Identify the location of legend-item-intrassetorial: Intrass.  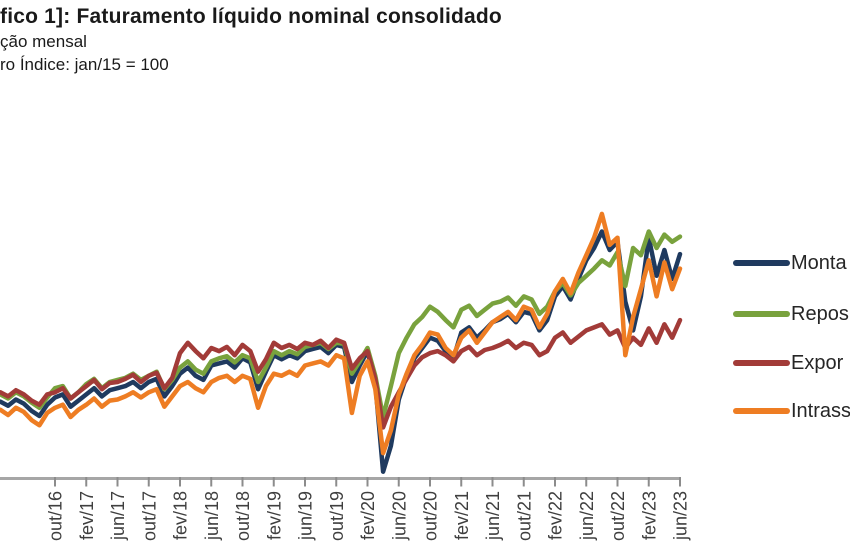
(791, 411).